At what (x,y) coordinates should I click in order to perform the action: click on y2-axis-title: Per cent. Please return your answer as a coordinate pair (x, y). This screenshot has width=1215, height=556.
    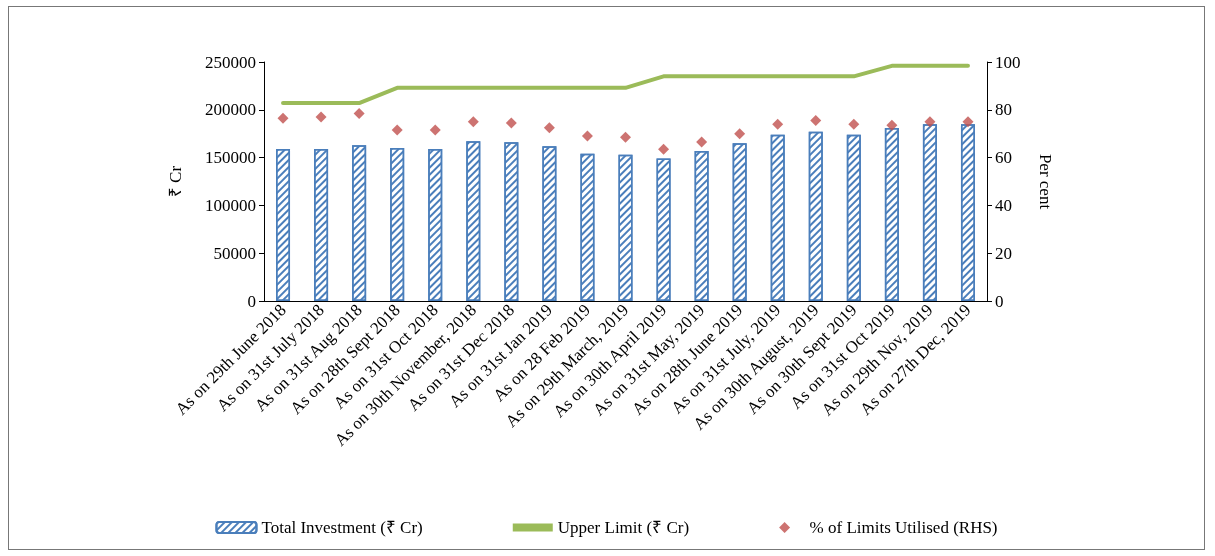
    Looking at the image, I should click on (1045, 181).